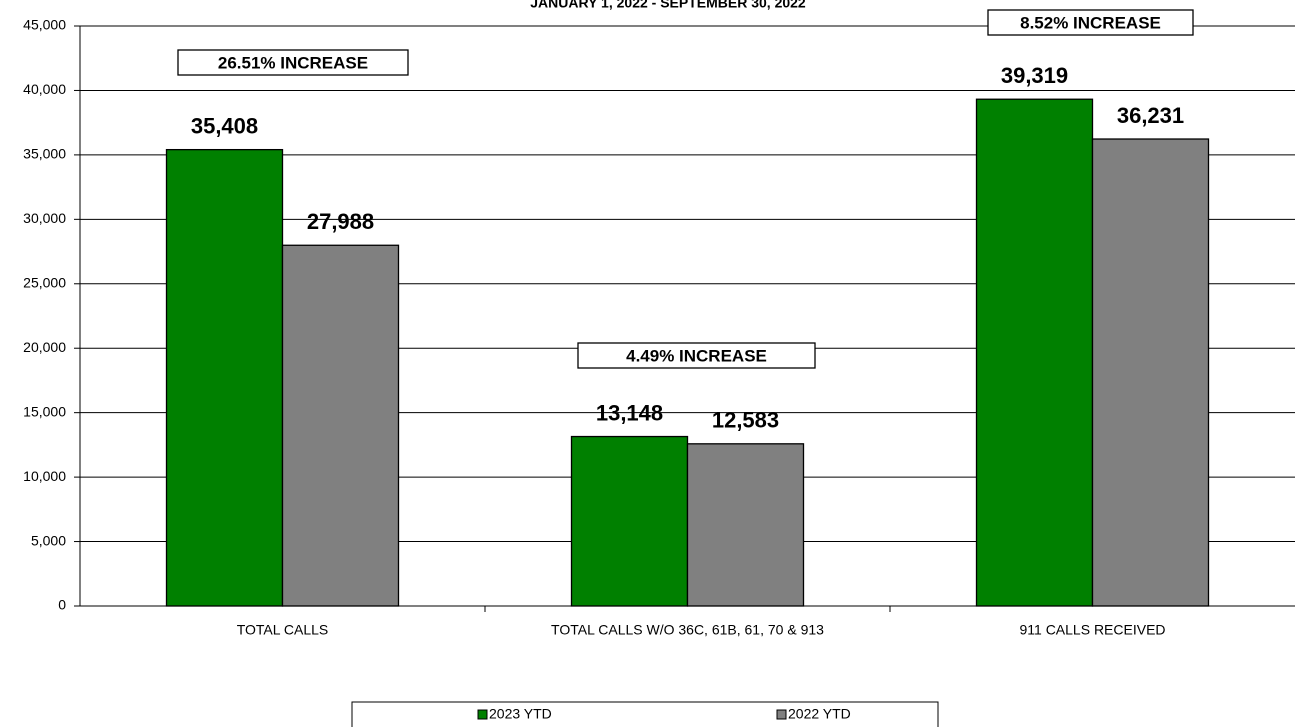 The height and width of the screenshot is (727, 1295). I want to click on legend-label: 2022 YTD, so click(819, 714).